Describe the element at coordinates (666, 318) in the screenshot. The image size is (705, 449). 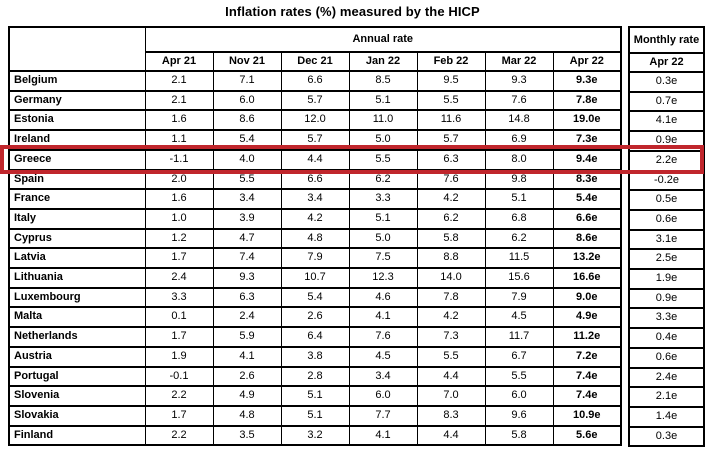
I see `monthly-value-cell: 3.3e` at that location.